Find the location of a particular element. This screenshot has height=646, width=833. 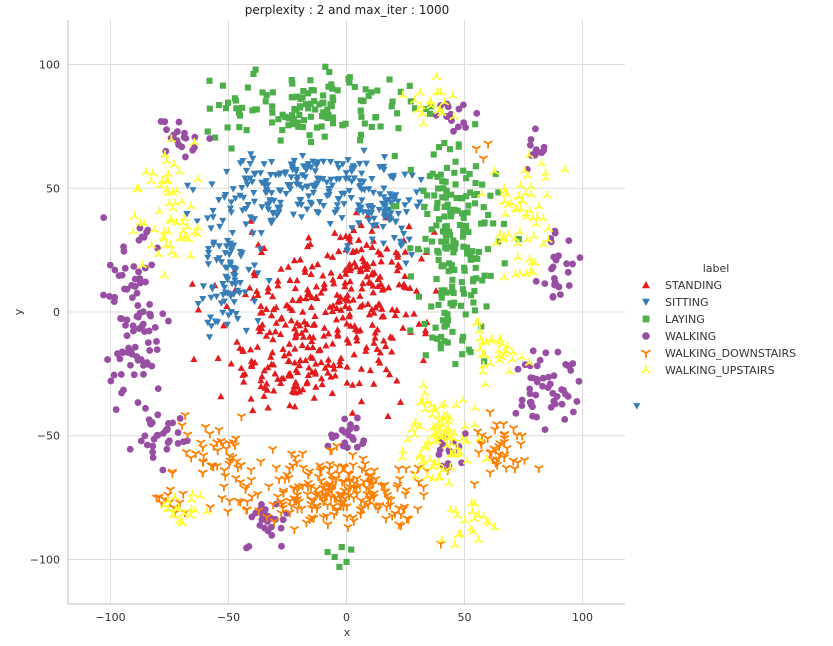

legend-label: WALKING_DOWNSTAIRS is located at coordinates (730, 353).